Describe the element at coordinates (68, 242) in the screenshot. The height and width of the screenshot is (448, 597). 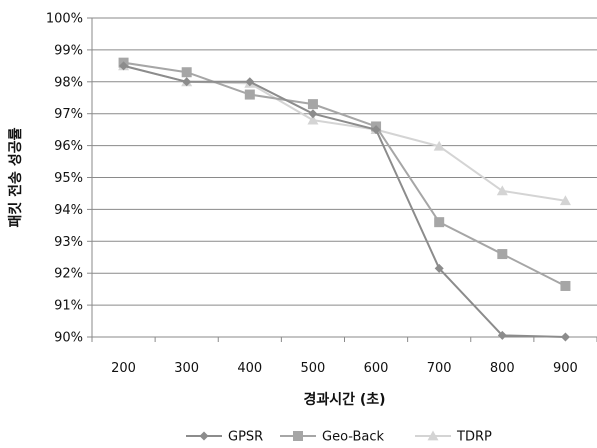
I see `y-tick-label: 93%` at that location.